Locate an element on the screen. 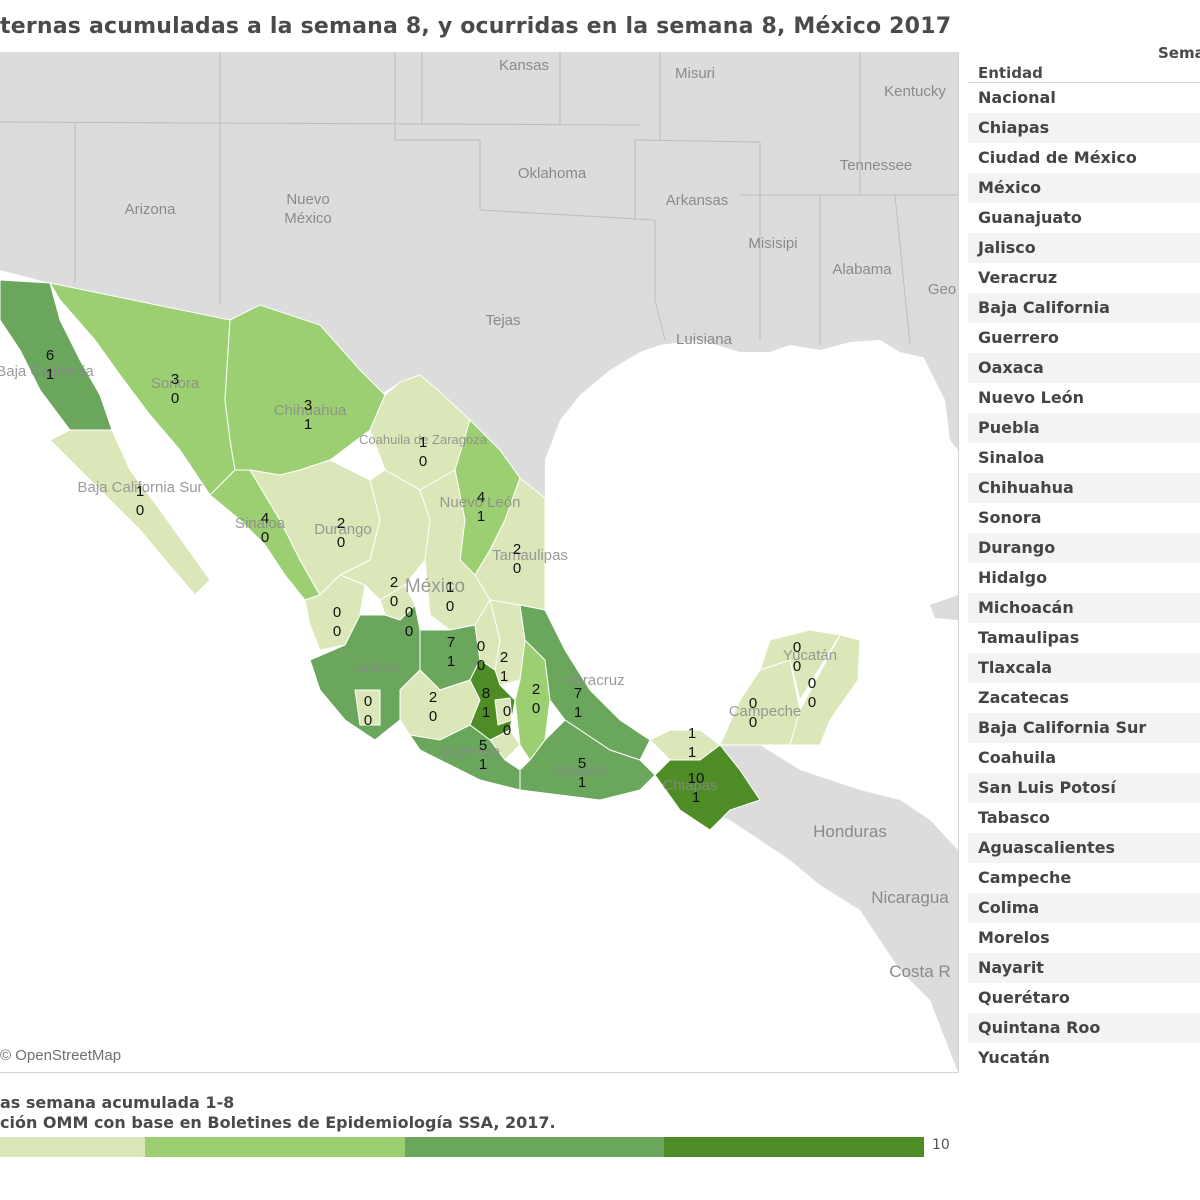 This screenshot has height=1200, width=1200. table-row: Tlaxcala is located at coordinates (1084, 668).